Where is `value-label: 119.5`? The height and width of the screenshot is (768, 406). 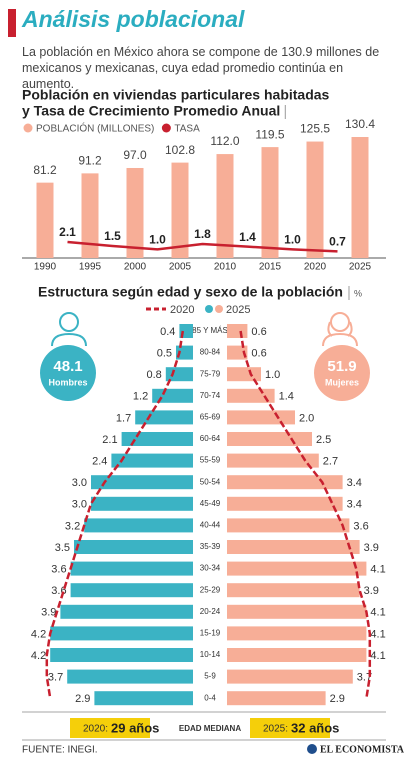
value-label: 119.5 is located at coordinates (269, 134).